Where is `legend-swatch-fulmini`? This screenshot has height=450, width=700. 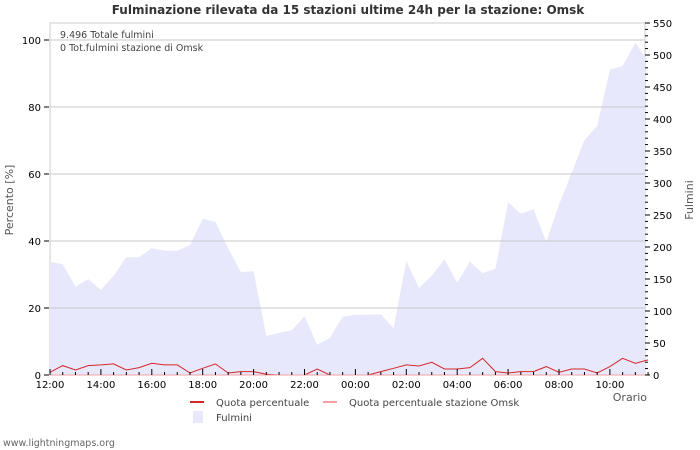
legend-swatch-fulmini is located at coordinates (198, 417).